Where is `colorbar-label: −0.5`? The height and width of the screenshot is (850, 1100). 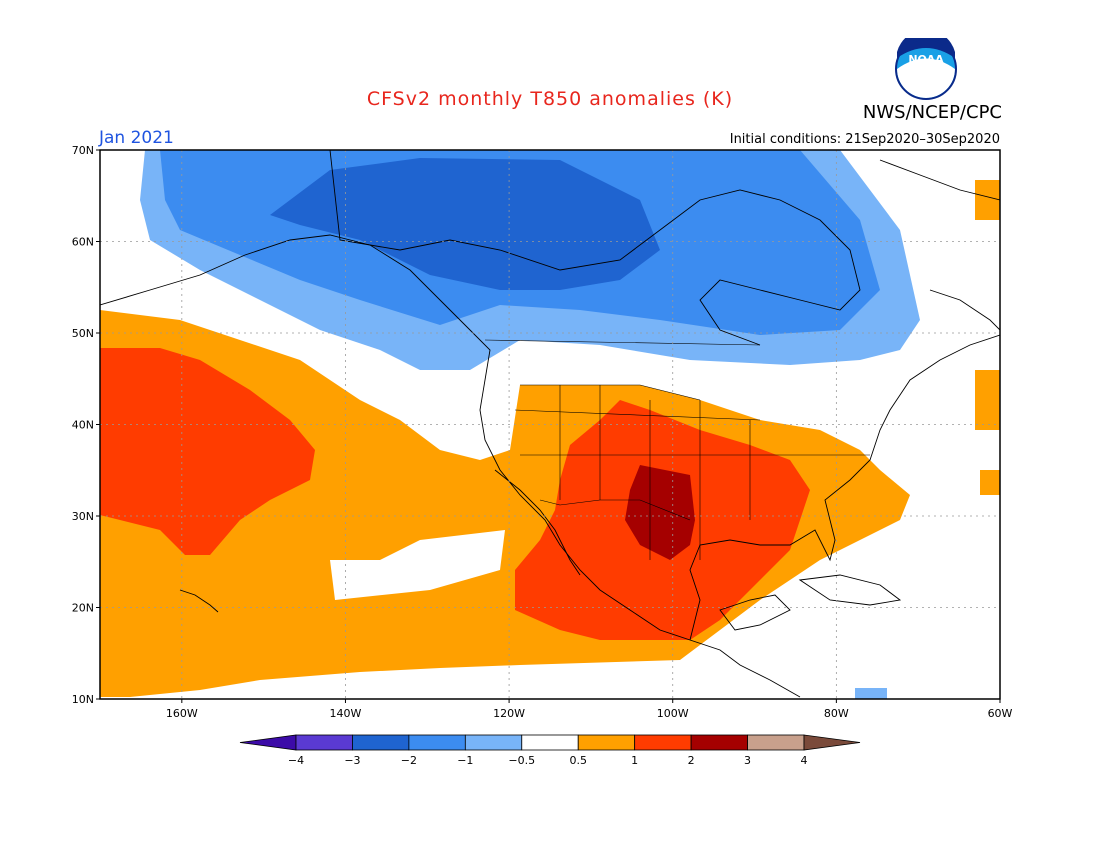
colorbar-label: −0.5 is located at coordinates (521, 760).